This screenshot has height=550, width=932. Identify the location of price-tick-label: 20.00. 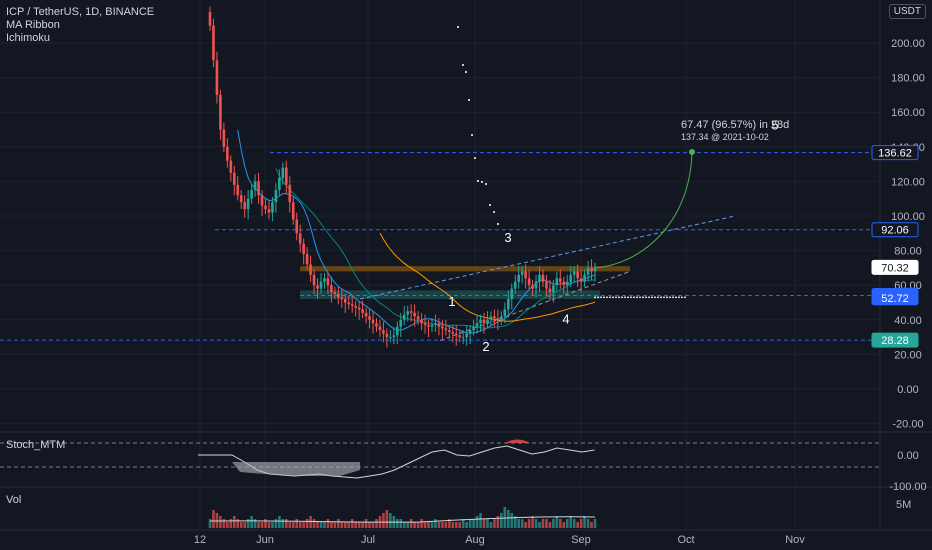
(908, 355).